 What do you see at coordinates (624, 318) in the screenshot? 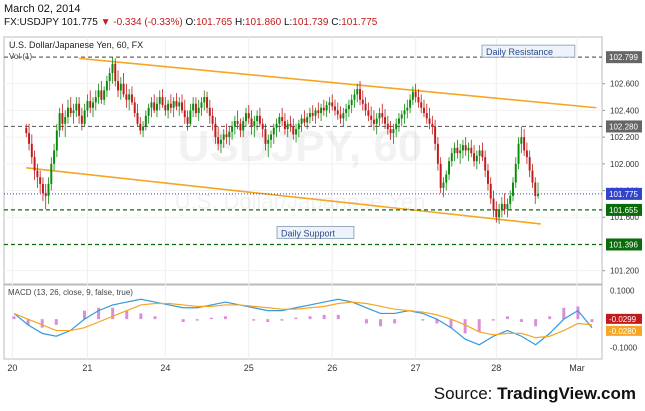
I see `macd-value-tag` at bounding box center [624, 318].